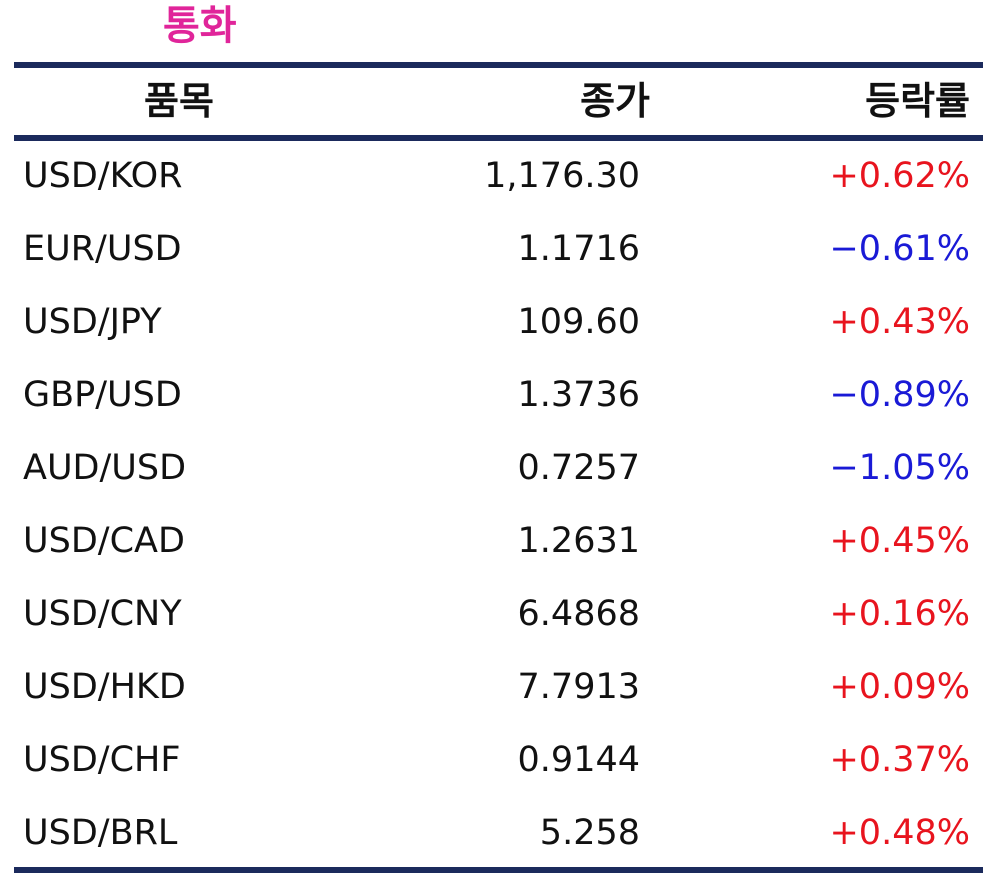 This screenshot has height=878, width=987. What do you see at coordinates (179, 101) in the screenshot?
I see `header-item: 품목` at bounding box center [179, 101].